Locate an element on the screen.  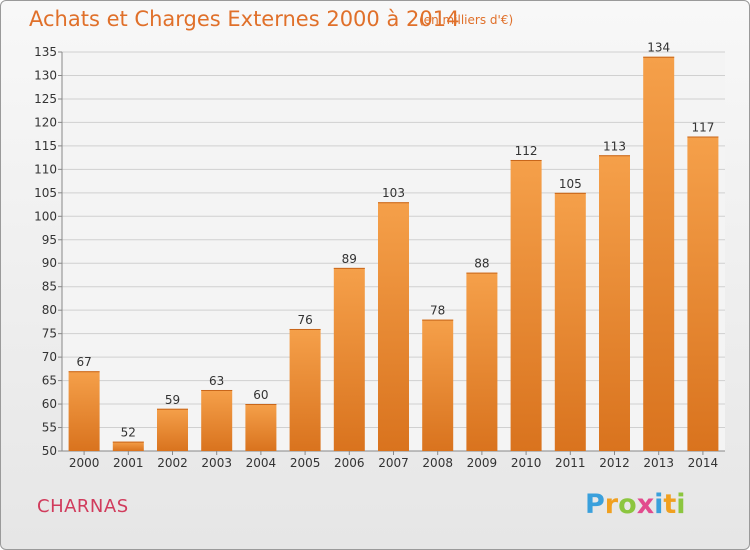
x-tick-label: 2008 is located at coordinates (437, 463).